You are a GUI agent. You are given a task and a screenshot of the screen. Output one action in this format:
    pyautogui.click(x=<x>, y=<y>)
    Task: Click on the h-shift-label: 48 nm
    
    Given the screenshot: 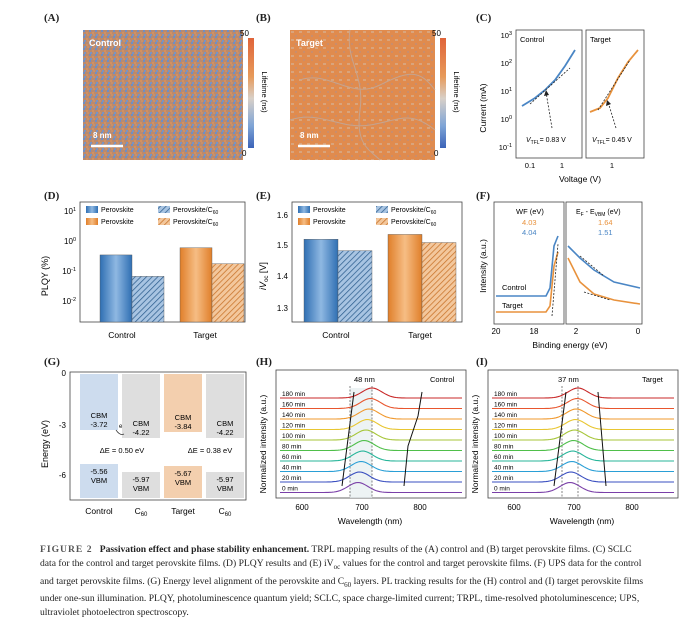 What is the action you would take?
    pyautogui.click(x=364, y=379)
    